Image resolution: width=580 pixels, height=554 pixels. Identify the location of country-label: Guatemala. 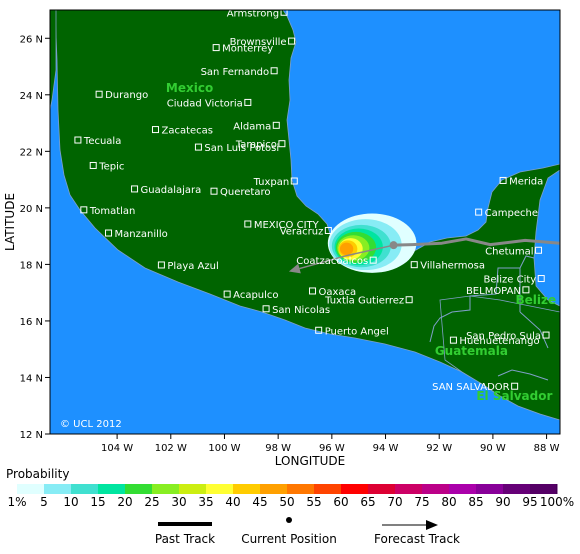
(471, 351).